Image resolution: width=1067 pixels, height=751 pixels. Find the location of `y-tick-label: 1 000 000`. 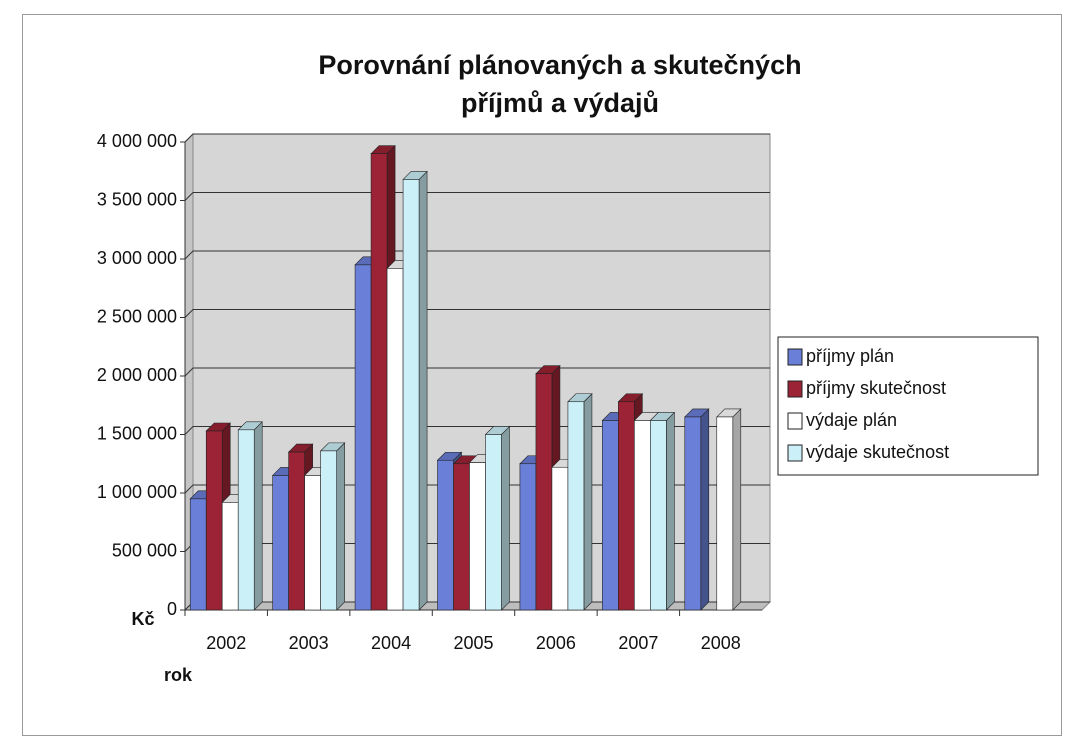

y-tick-label: 1 000 000 is located at coordinates (137, 492).